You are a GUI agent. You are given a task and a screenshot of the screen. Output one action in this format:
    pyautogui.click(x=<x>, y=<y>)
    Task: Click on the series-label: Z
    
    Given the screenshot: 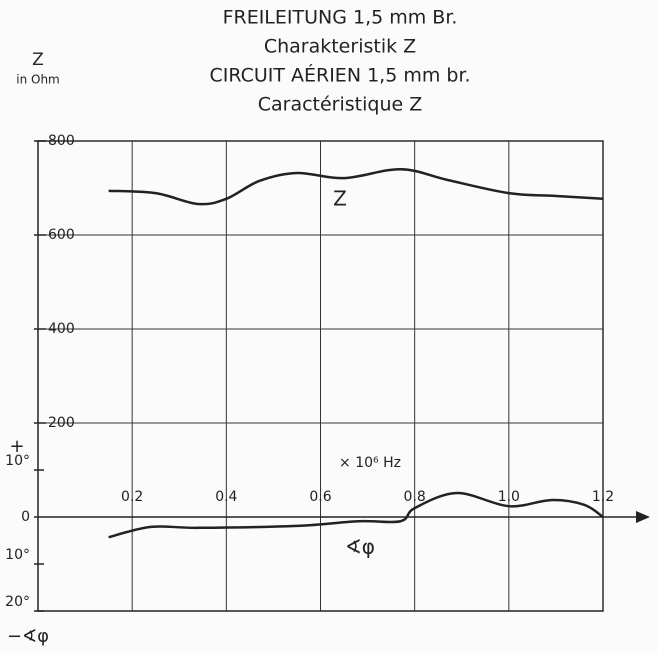 What is the action you would take?
    pyautogui.click(x=340, y=199)
    